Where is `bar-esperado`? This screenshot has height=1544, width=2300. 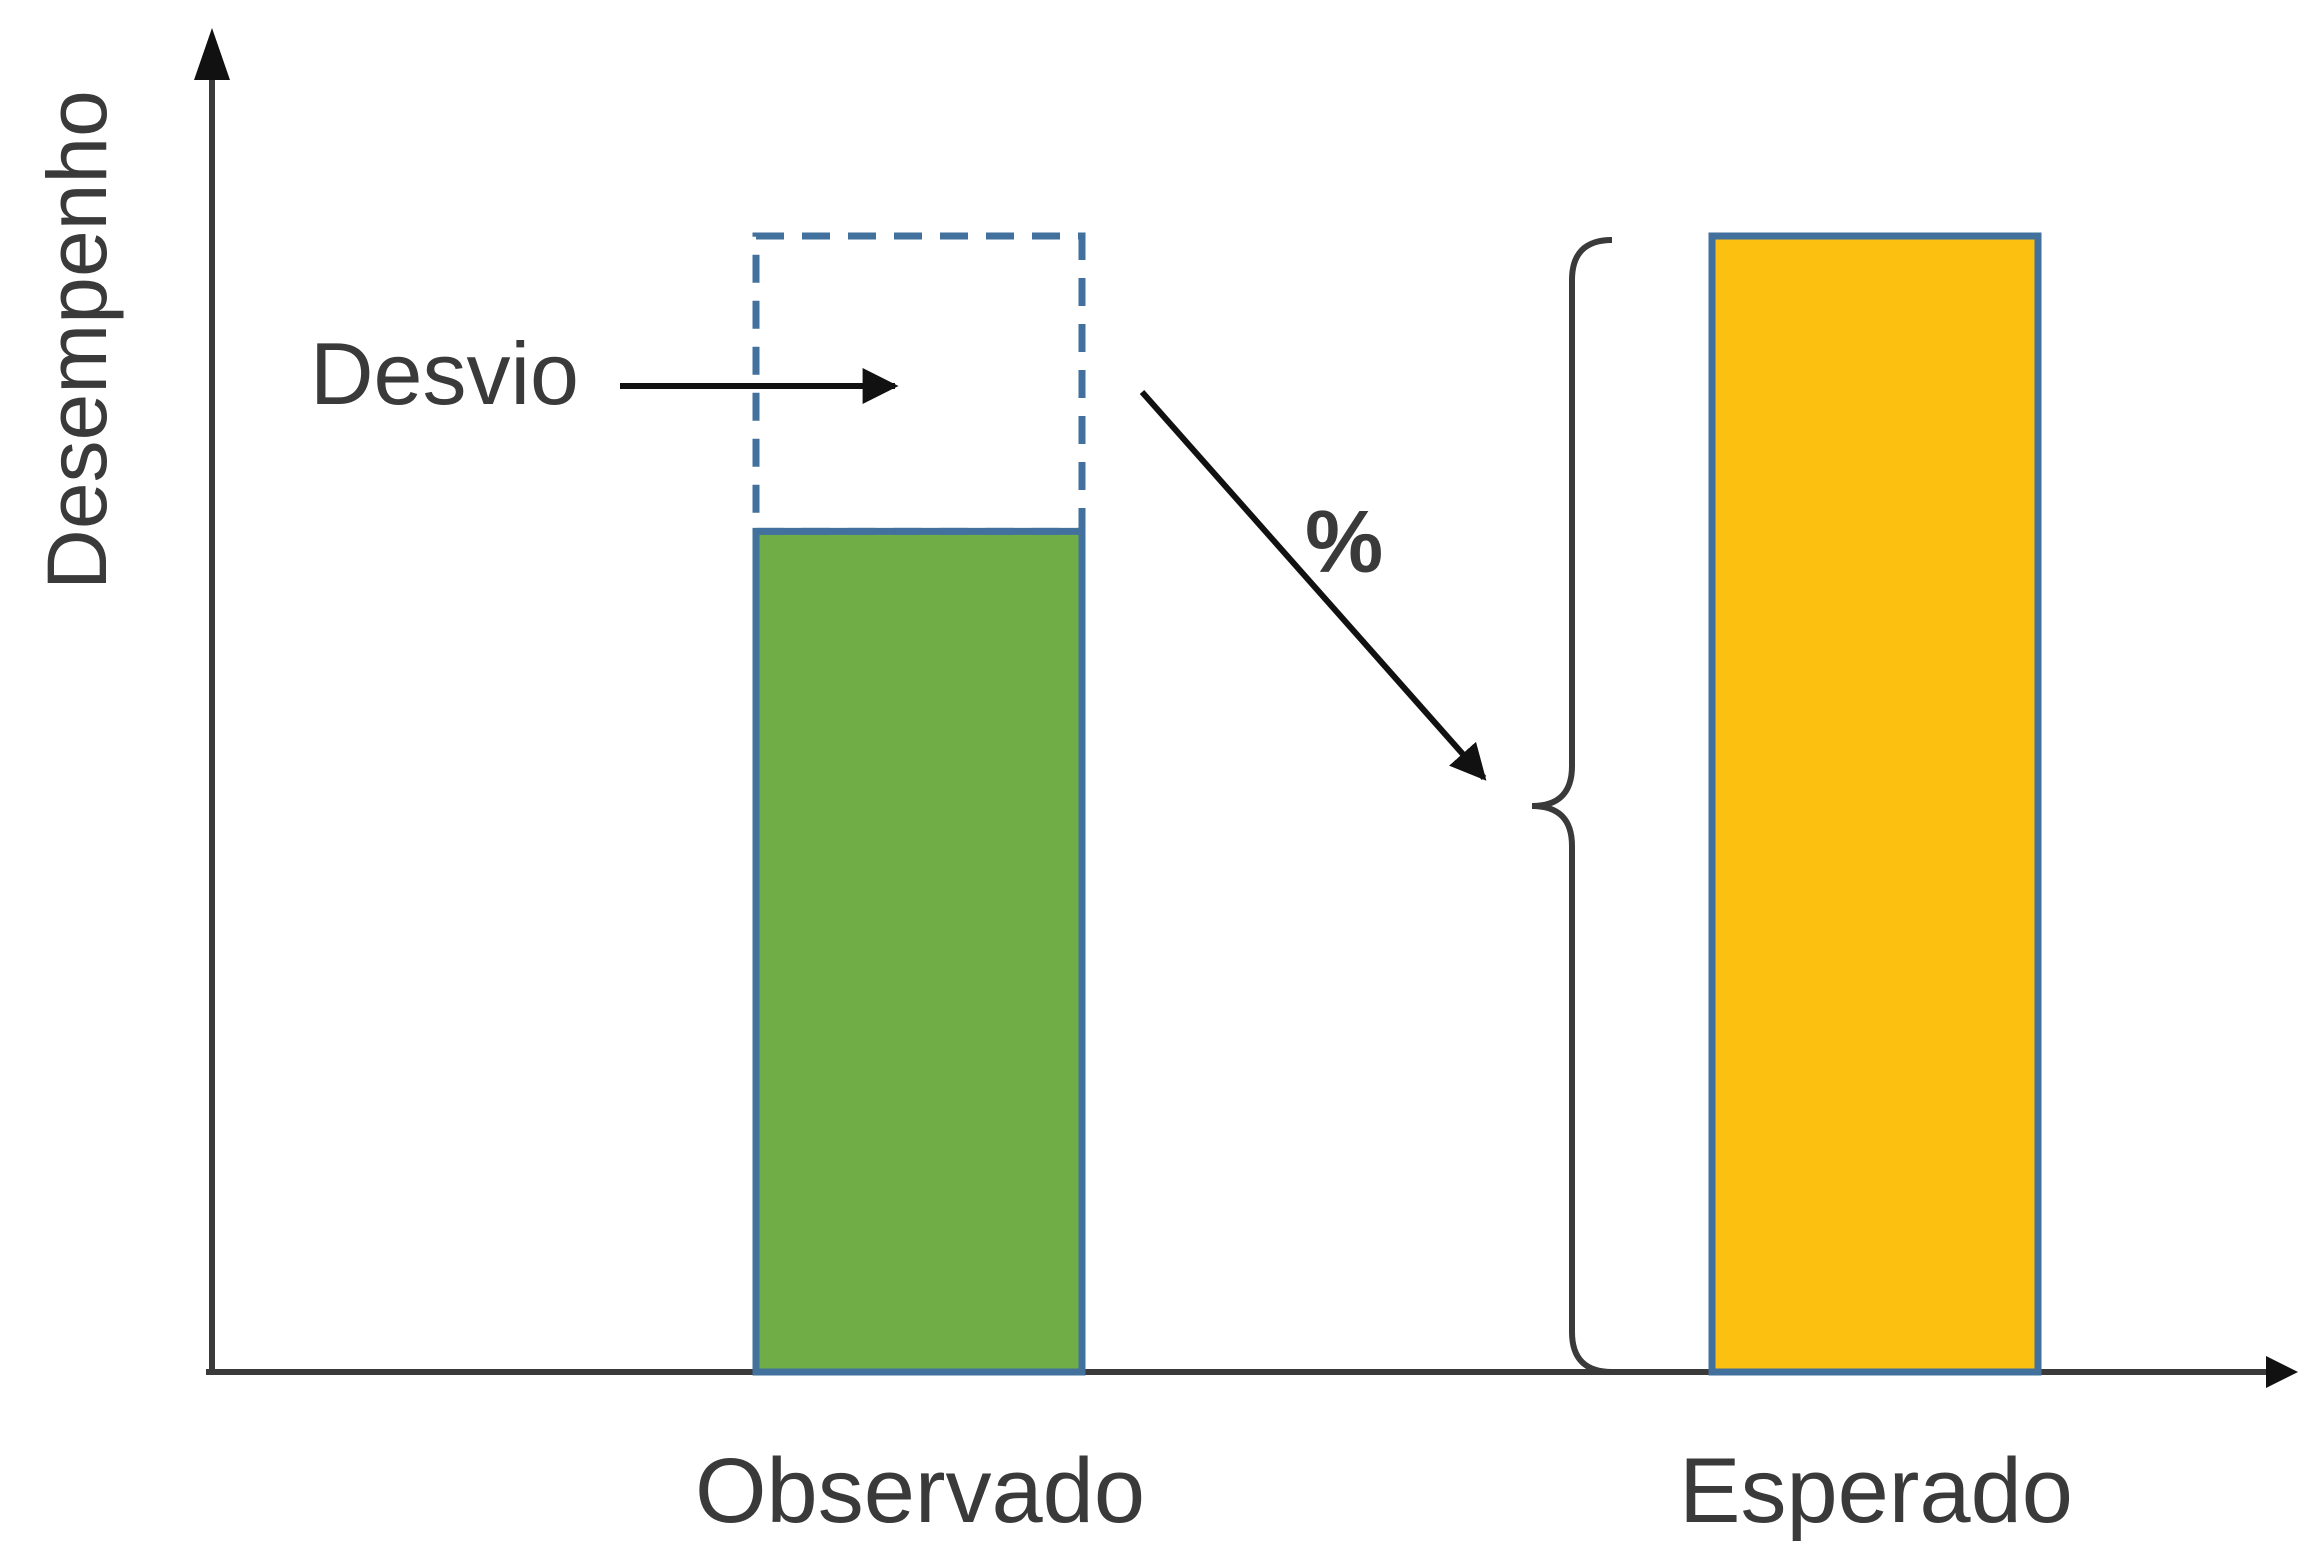 bar-esperado is located at coordinates (1875, 804).